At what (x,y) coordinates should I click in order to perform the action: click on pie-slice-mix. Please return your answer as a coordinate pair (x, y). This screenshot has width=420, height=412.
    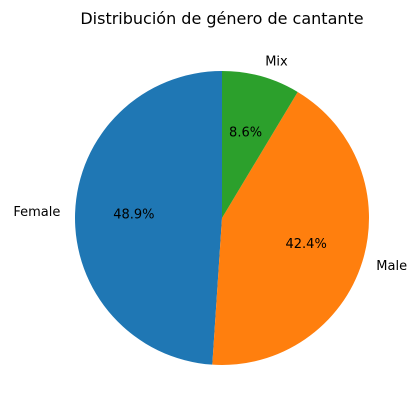
    Looking at the image, I should click on (260, 144).